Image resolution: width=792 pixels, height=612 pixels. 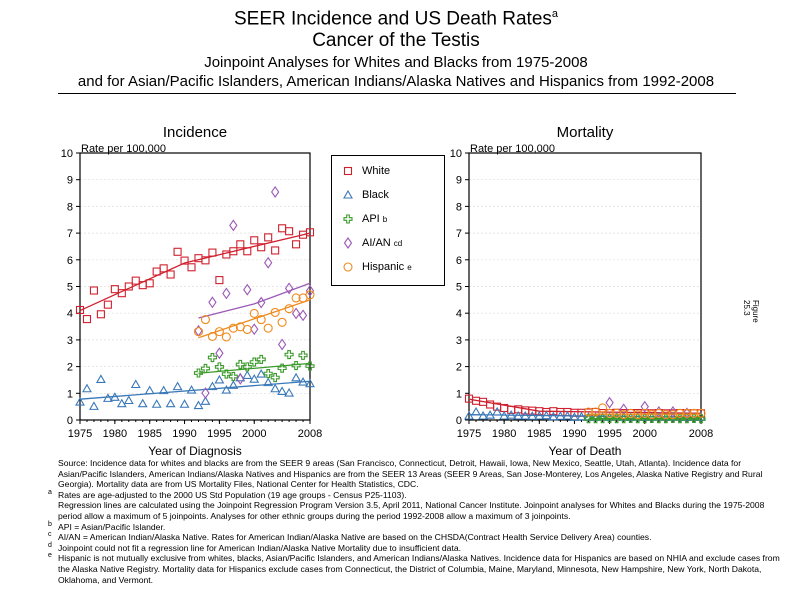 I want to click on y-tick-label: 9, so click(x=459, y=181).